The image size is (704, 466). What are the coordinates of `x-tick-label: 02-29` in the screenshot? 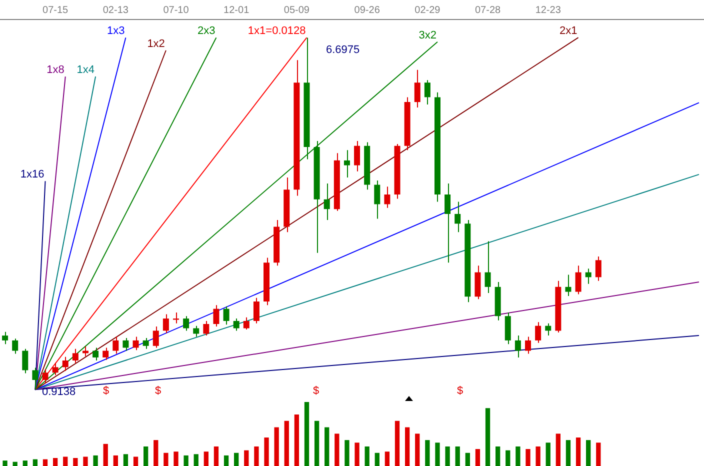 It's located at (427, 10).